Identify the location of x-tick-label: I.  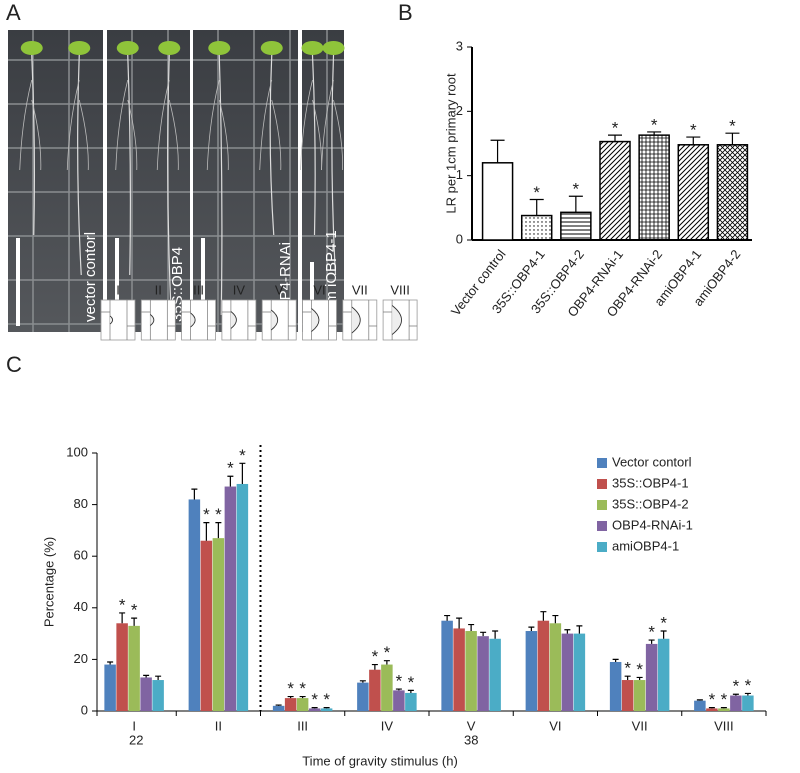
(134, 725).